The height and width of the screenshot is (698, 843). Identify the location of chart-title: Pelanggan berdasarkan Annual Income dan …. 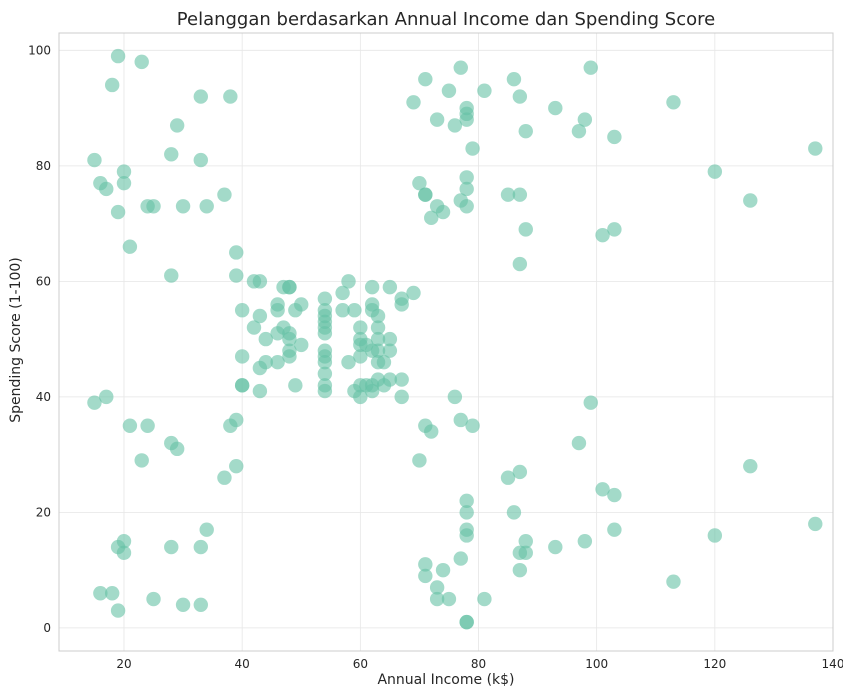
(446, 19).